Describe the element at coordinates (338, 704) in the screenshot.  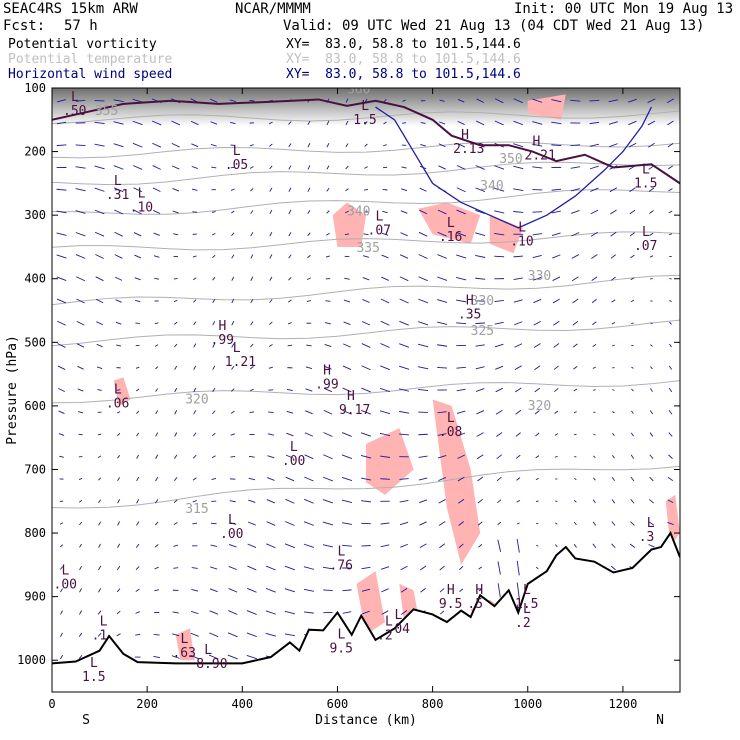
I see `x-tick-label-3: 600` at that location.